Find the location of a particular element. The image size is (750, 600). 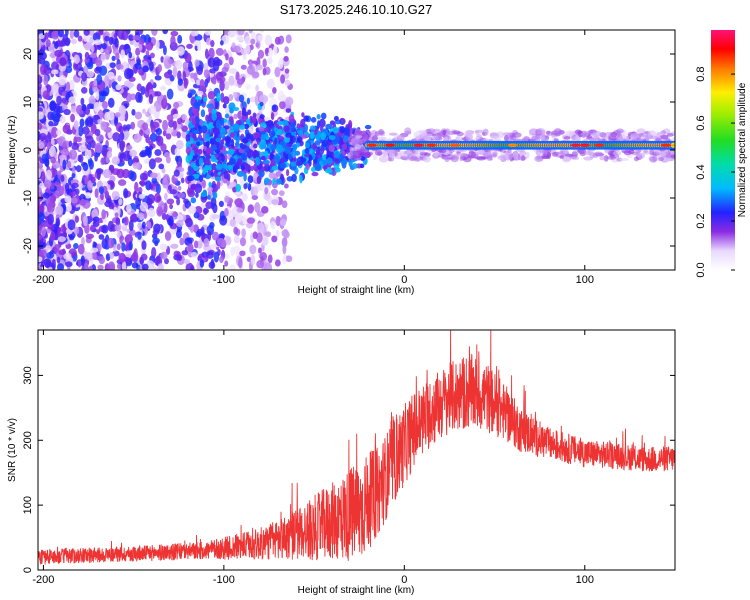

y-tick-label: 100 is located at coordinates (28, 505).